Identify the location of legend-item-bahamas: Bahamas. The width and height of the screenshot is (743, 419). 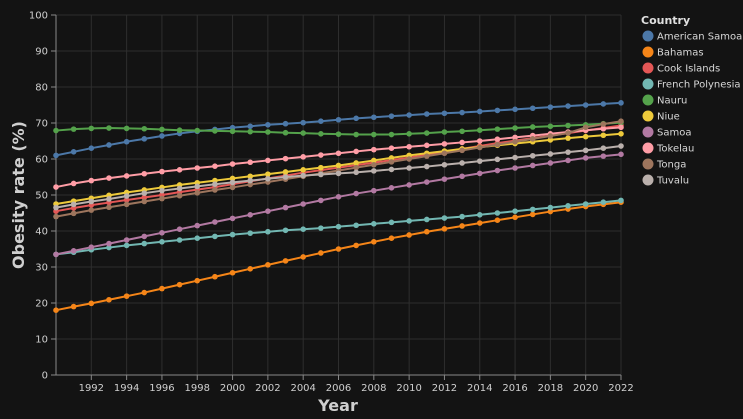
(673, 52).